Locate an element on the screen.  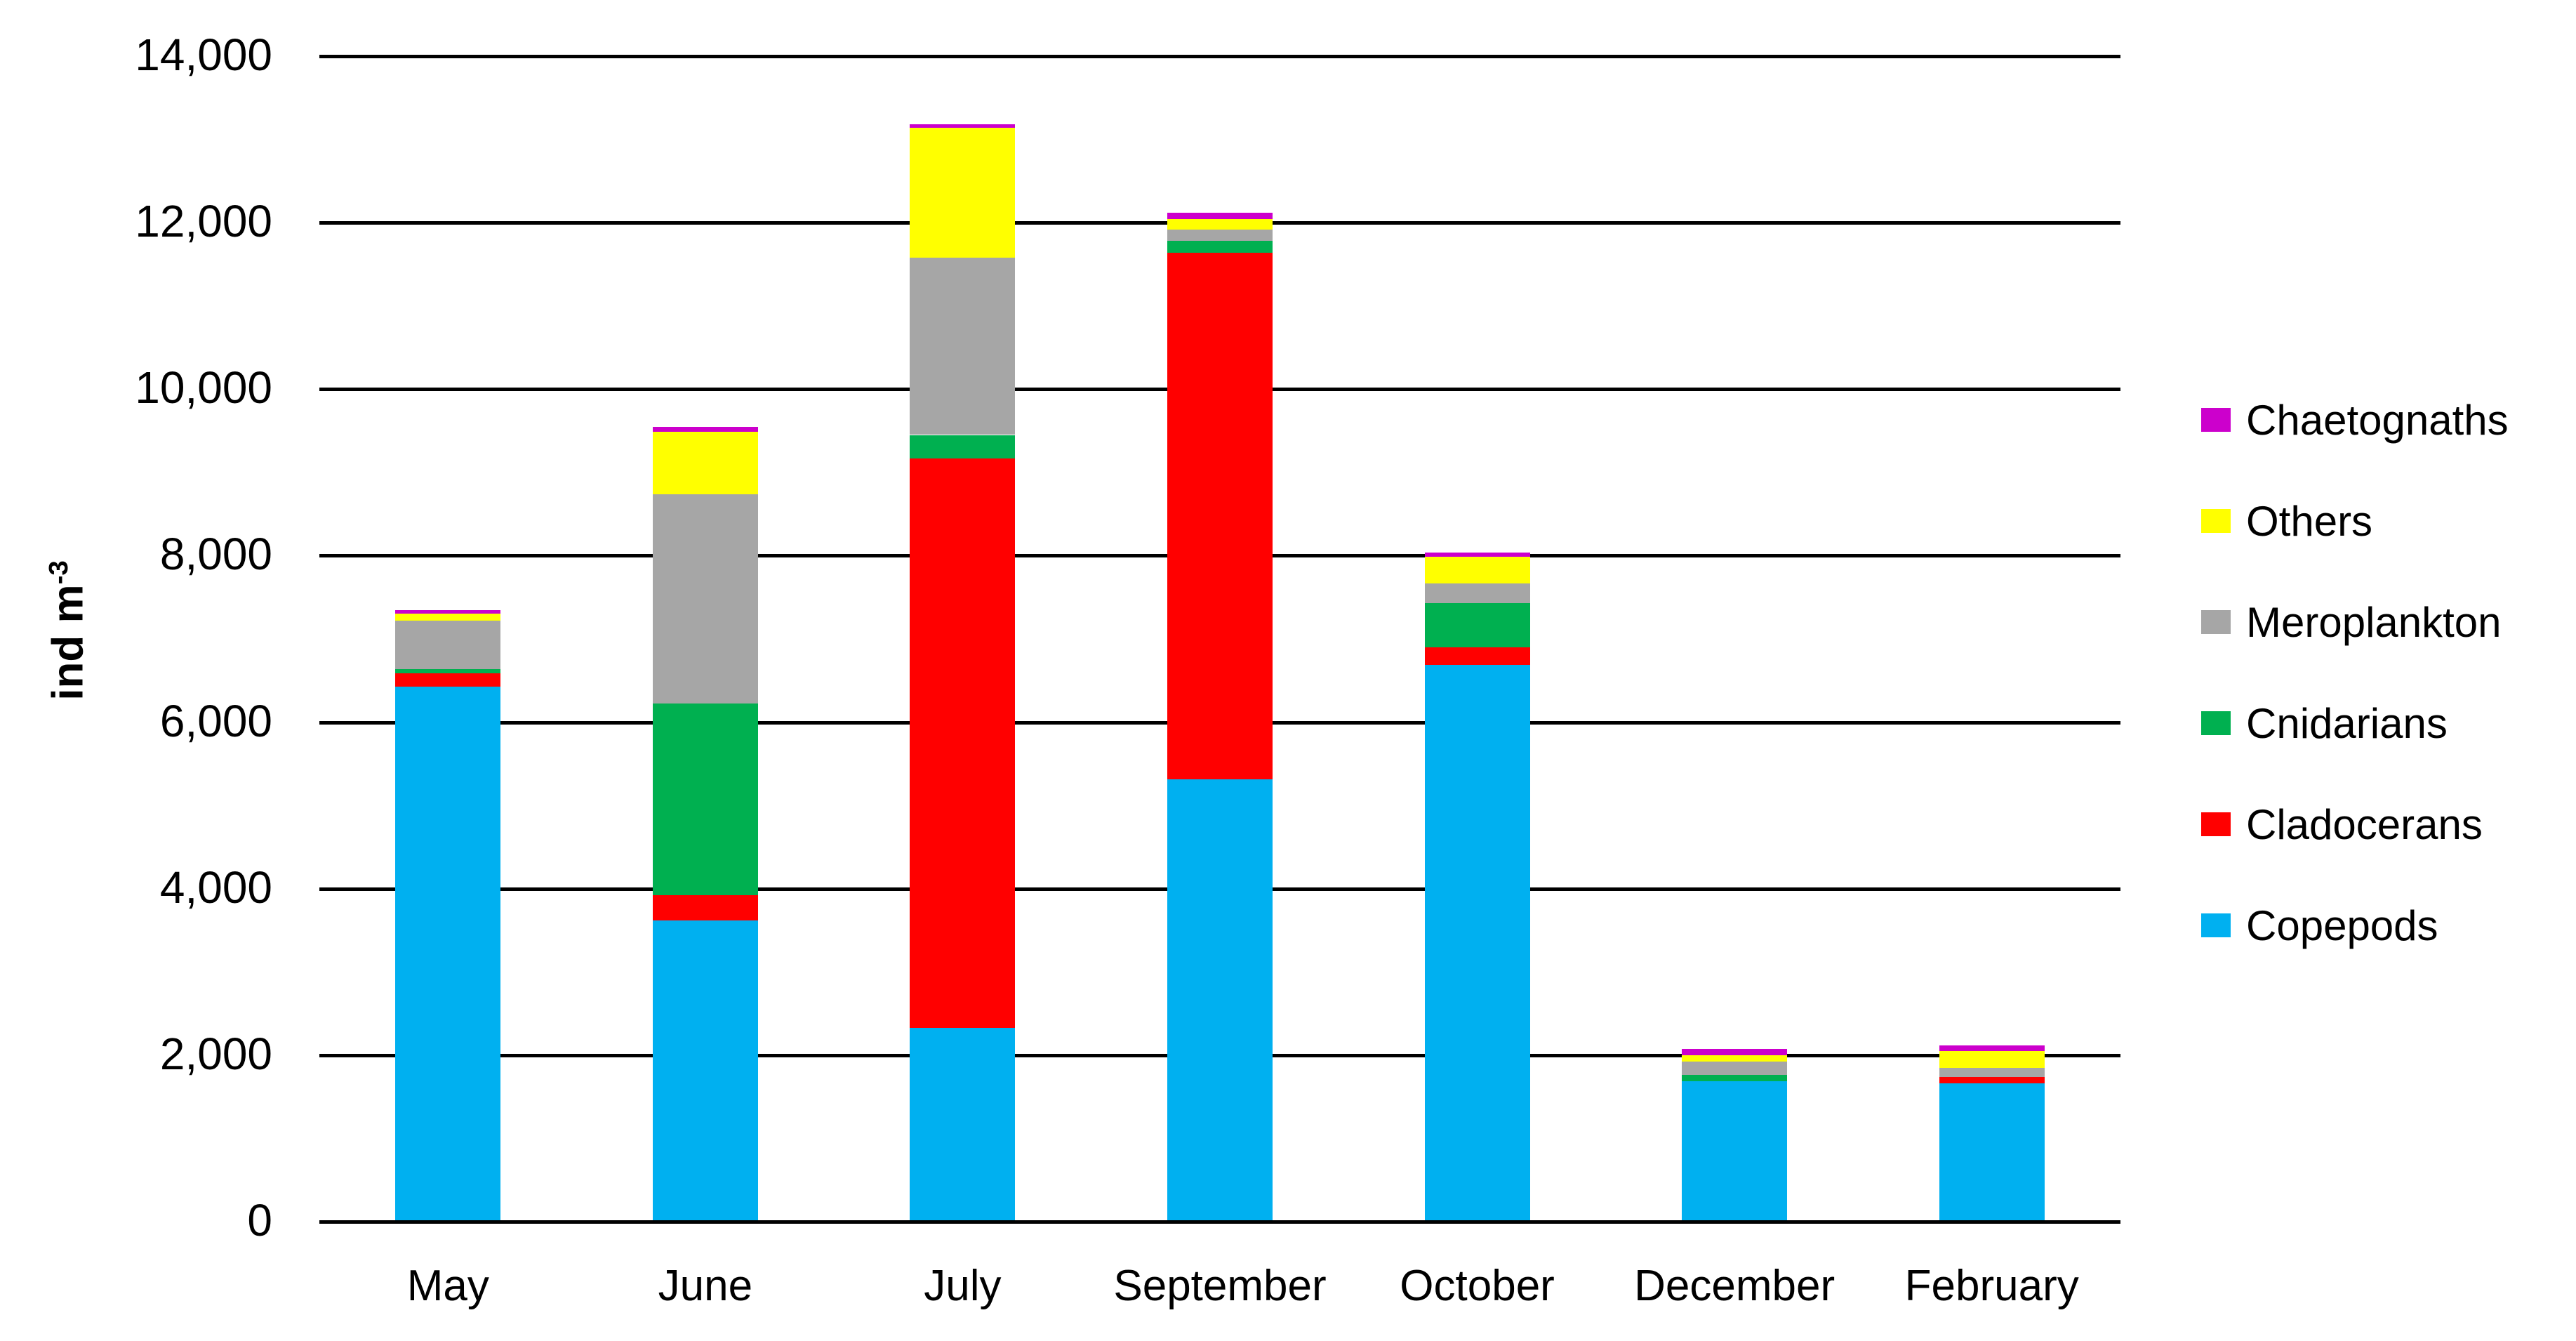
x-tick-label-october: October is located at coordinates (1478, 1286).